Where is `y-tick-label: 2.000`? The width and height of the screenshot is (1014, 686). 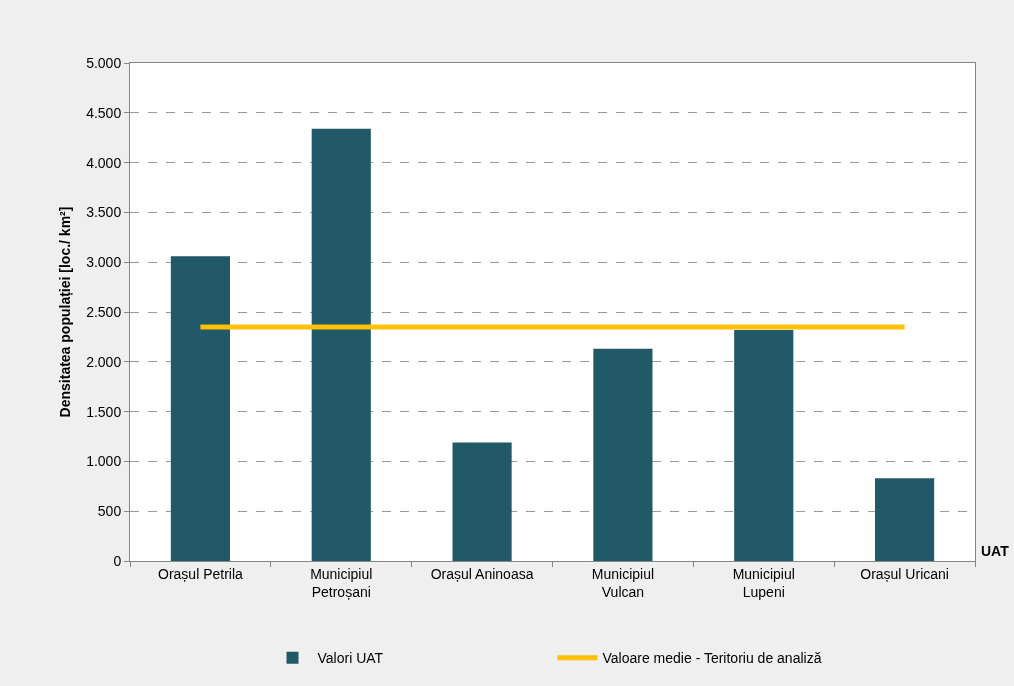
y-tick-label: 2.000 is located at coordinates (104, 361).